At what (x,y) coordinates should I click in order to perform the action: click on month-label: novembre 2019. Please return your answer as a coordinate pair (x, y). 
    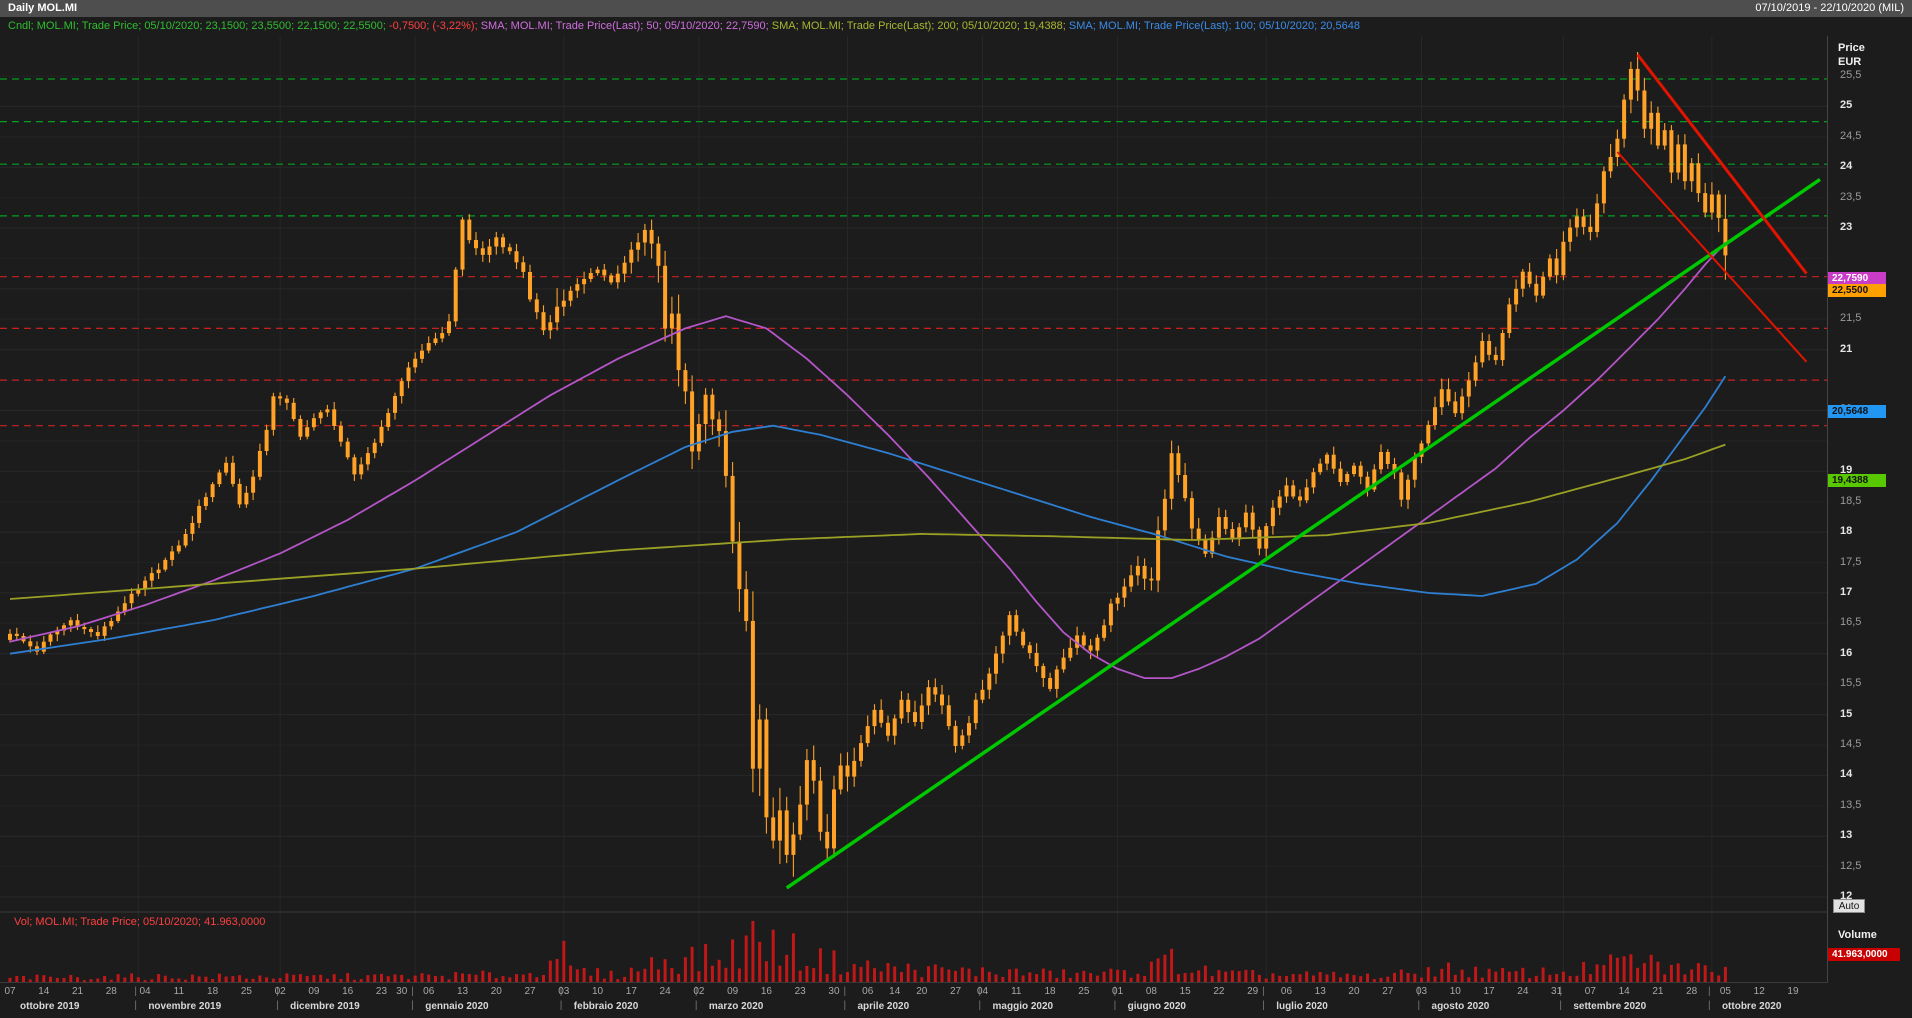
    Looking at the image, I should click on (185, 1006).